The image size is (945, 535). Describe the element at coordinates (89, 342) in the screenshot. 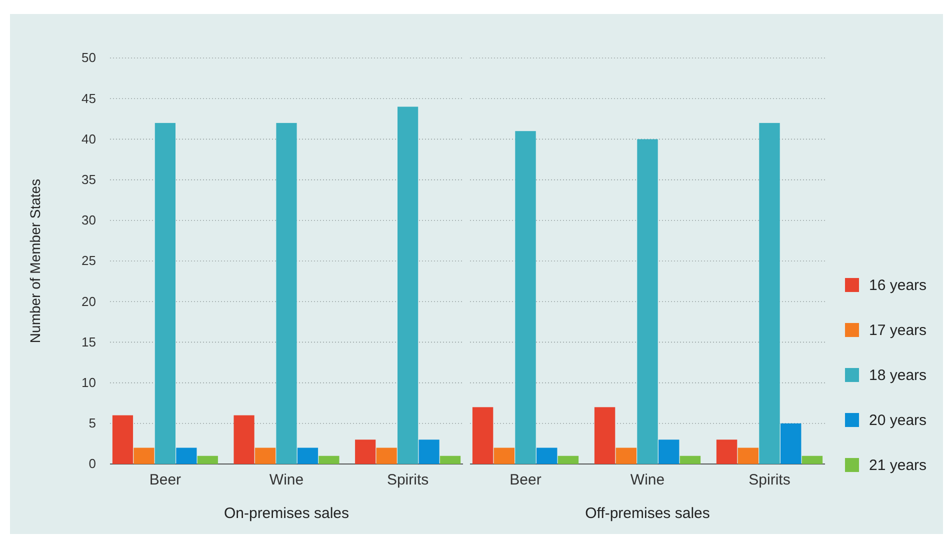

I see `y-tick-label: 15` at that location.